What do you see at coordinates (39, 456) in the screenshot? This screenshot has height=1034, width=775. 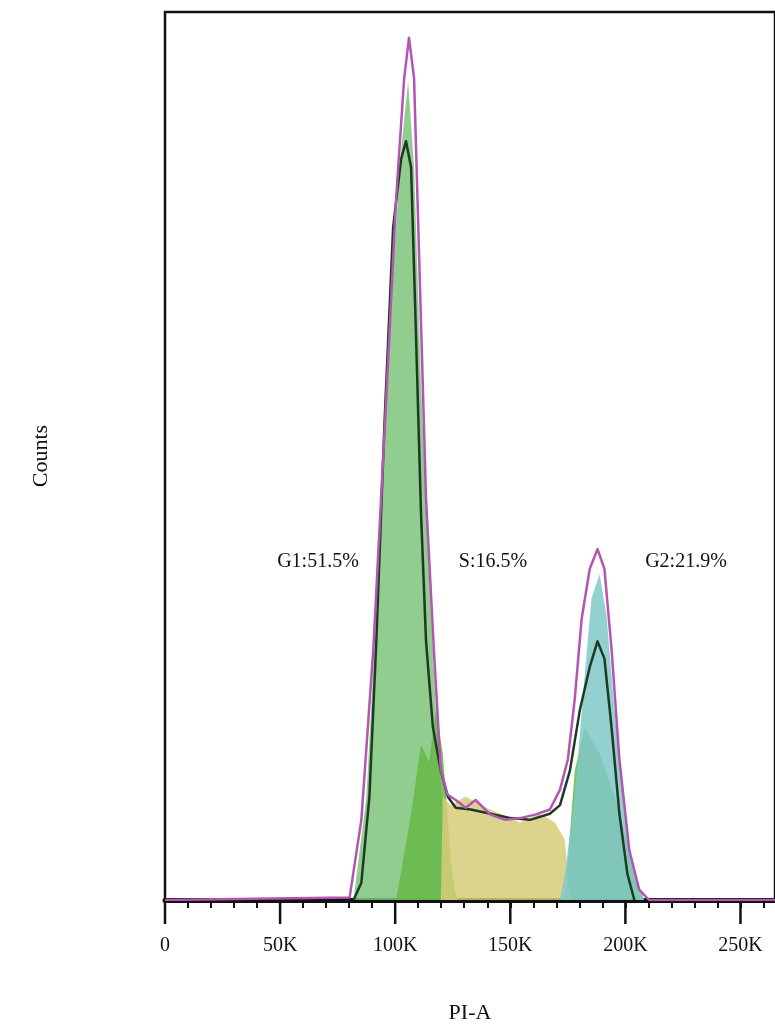 I see `y-axis-title: Counts` at bounding box center [39, 456].